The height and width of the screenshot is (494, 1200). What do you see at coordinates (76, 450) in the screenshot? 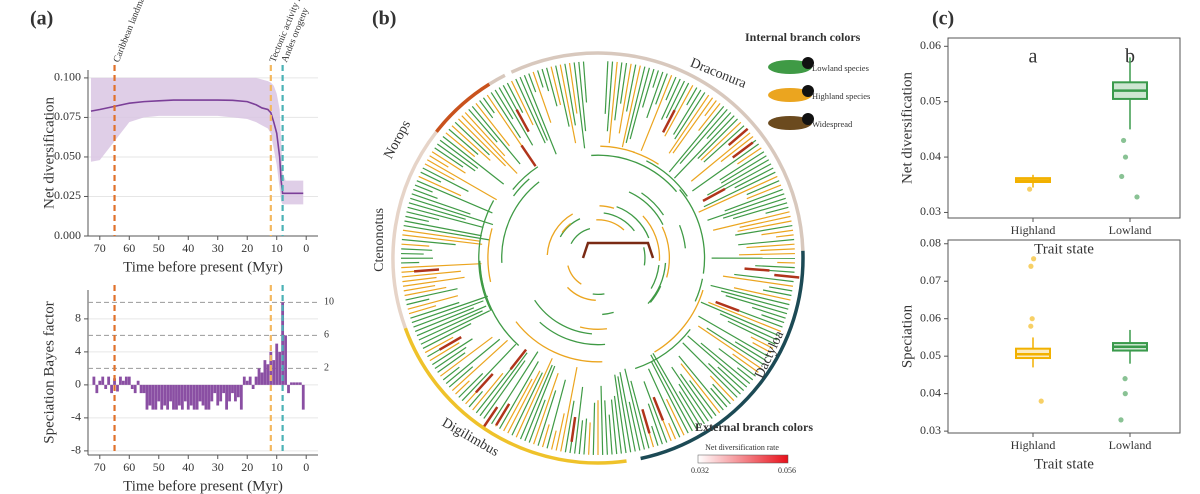
I see `y-tick-label: -8` at bounding box center [76, 450].